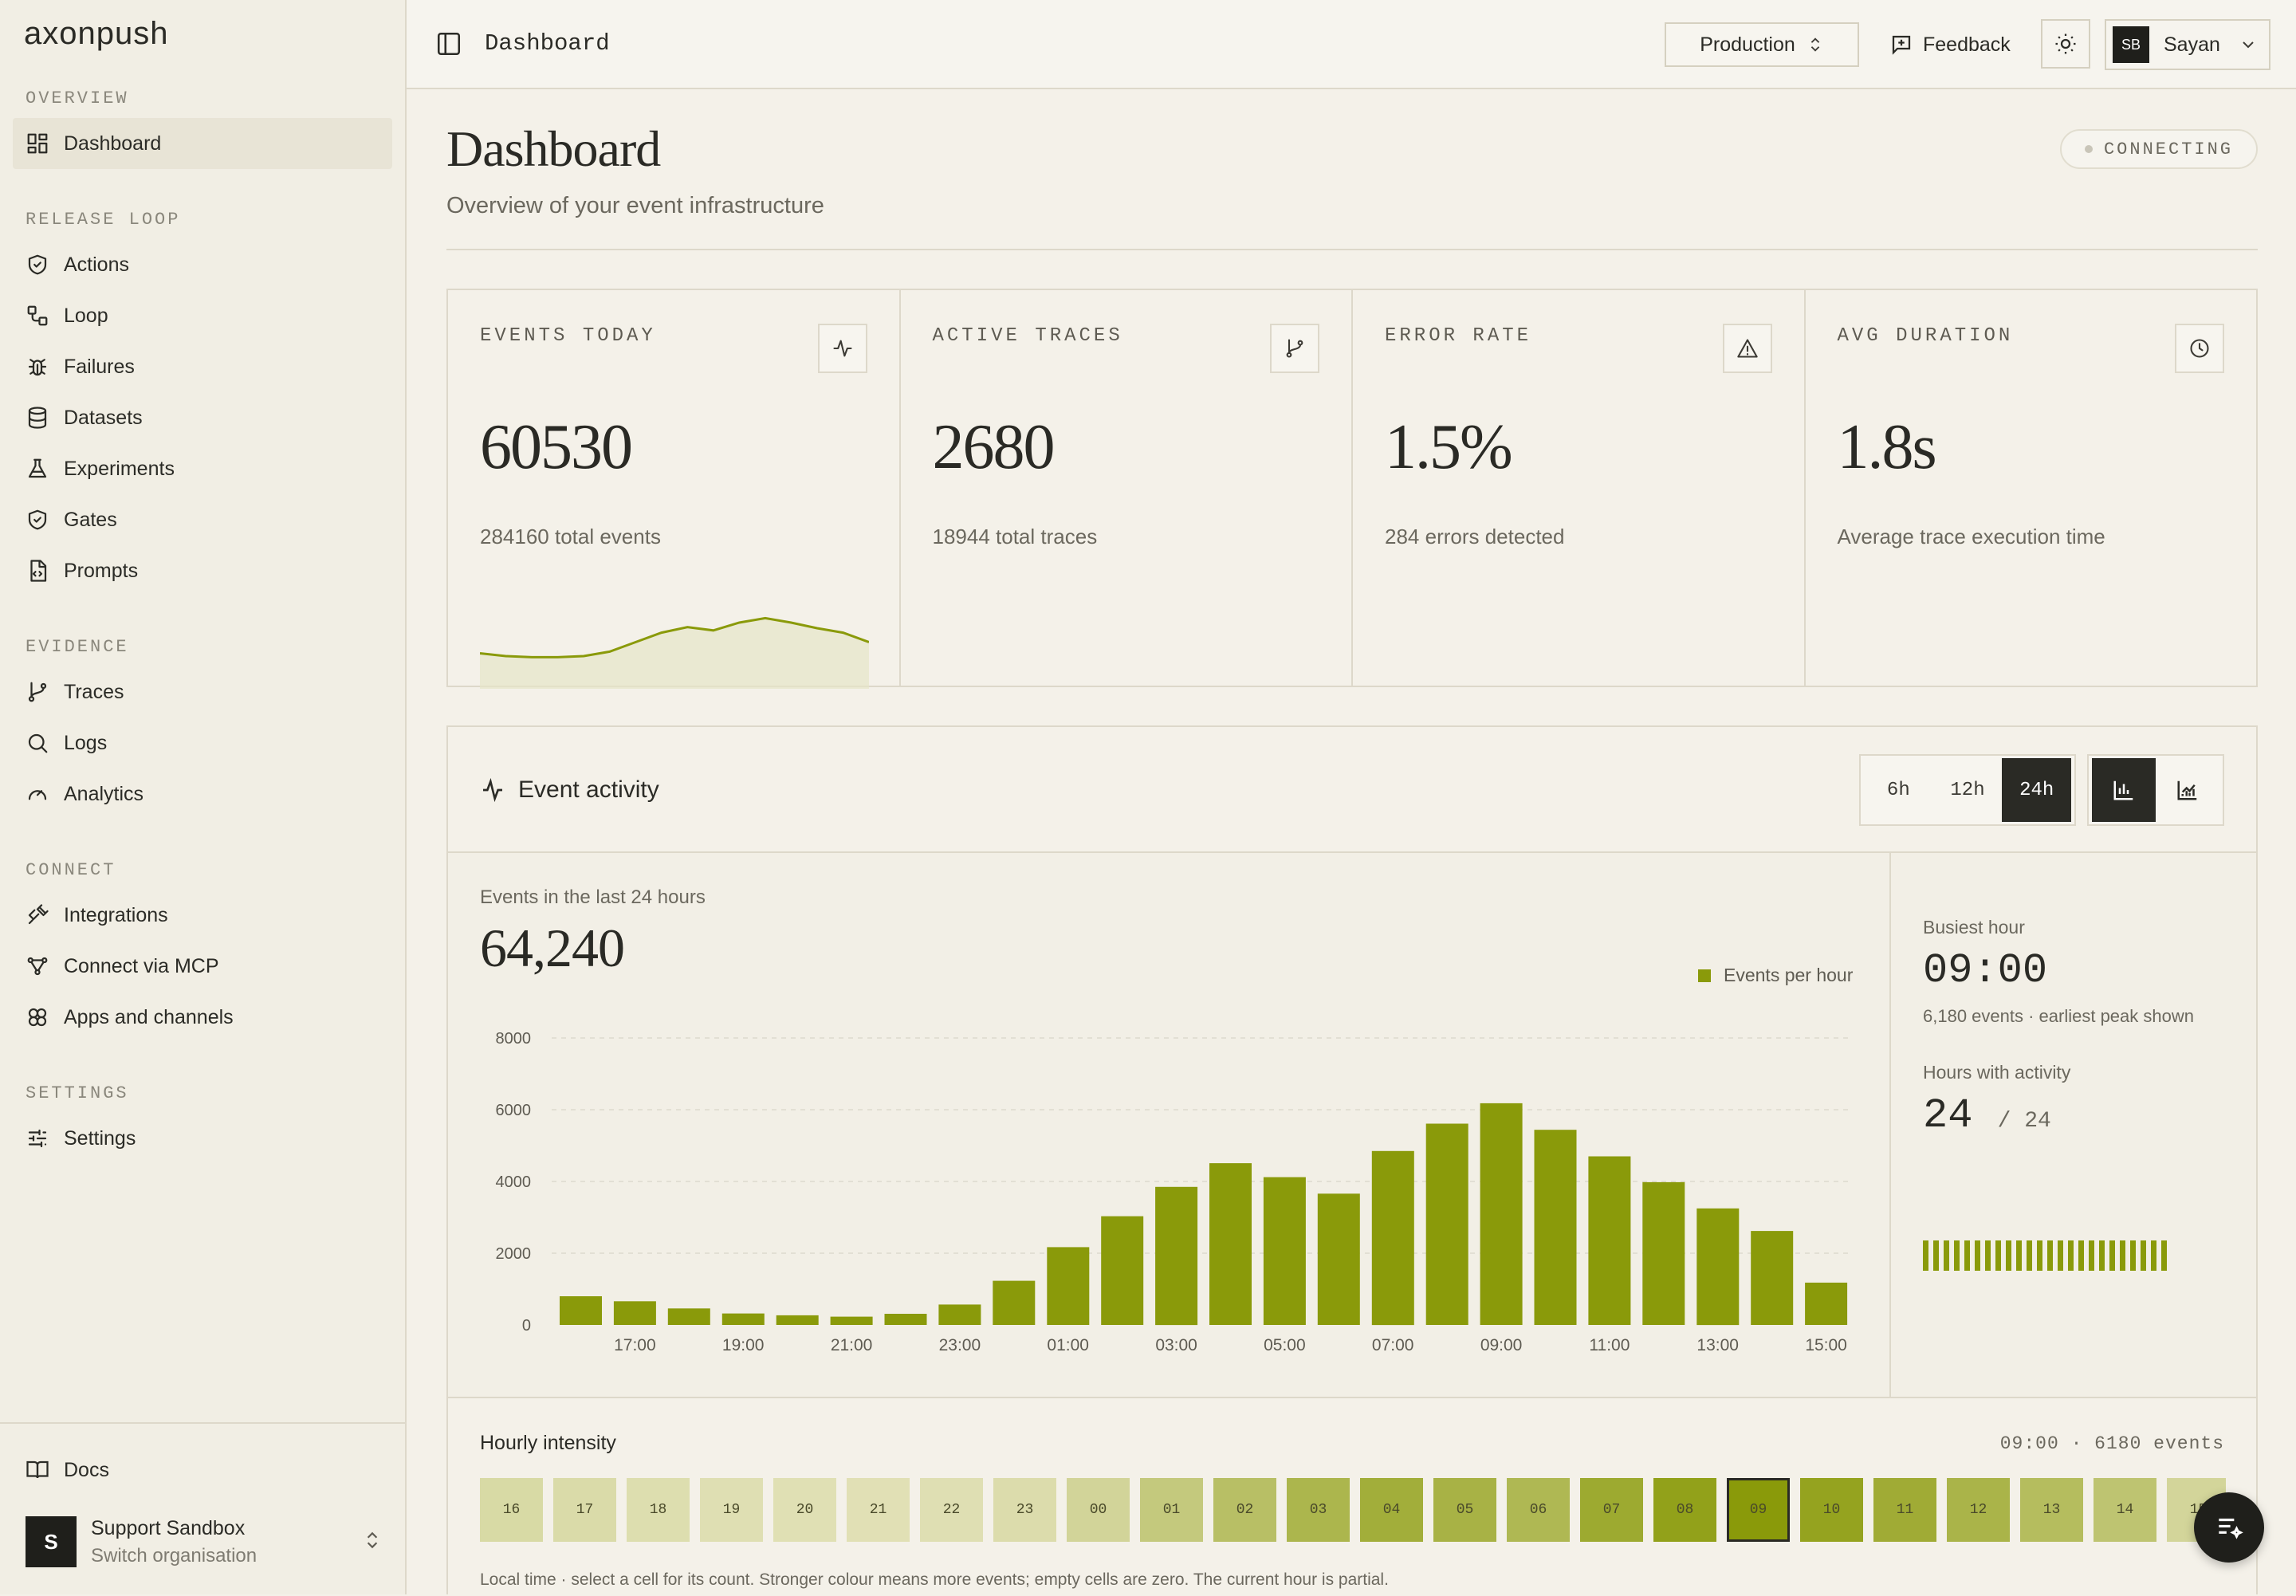 The image size is (2296, 1596). Describe the element at coordinates (1978, 1510) in the screenshot. I see `intensity-cell-12: 12` at that location.